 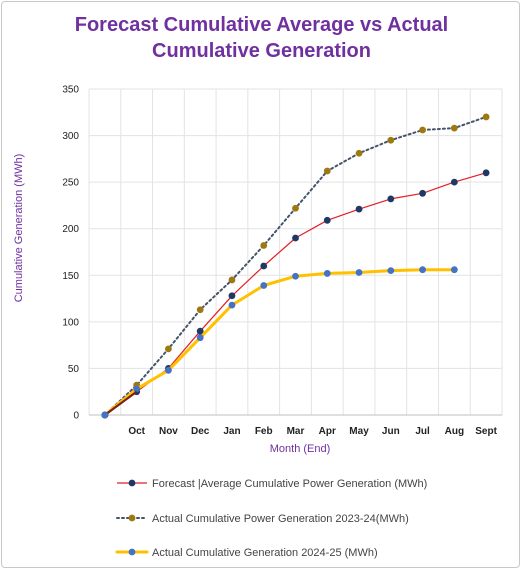 I want to click on y-tick-label: 150, so click(x=70, y=276).